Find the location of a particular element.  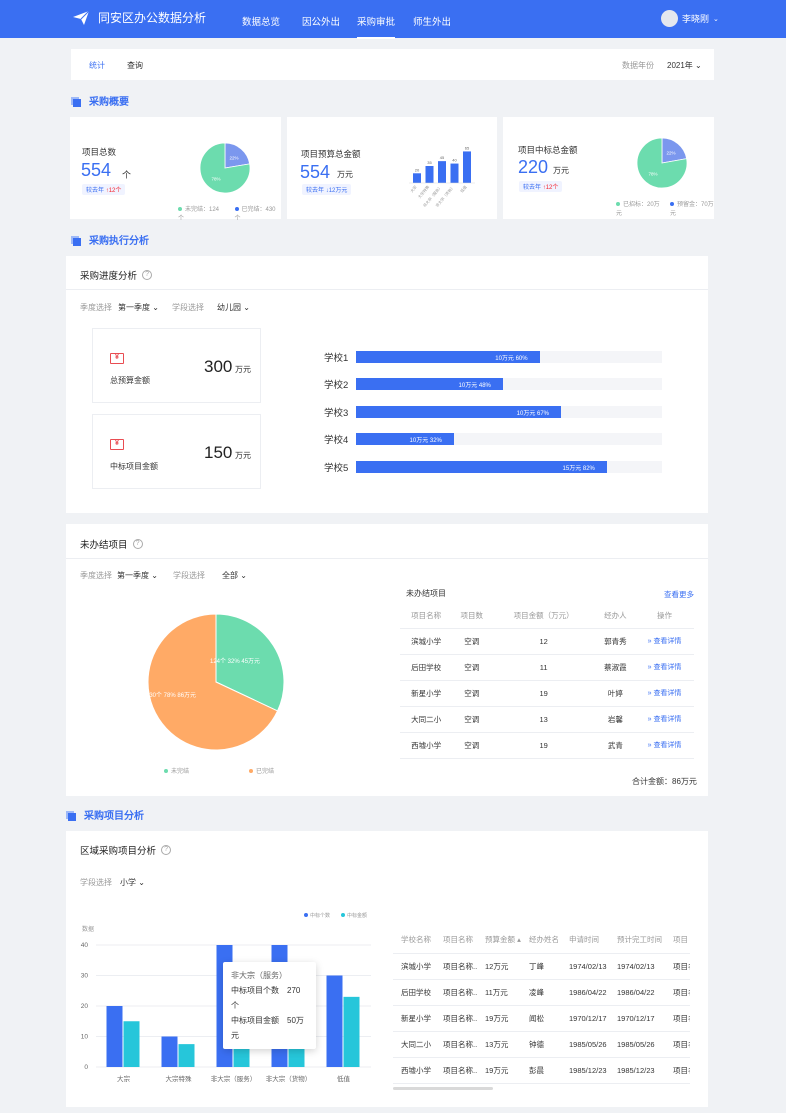

stage-select: 小学 ⌄ is located at coordinates (132, 882).